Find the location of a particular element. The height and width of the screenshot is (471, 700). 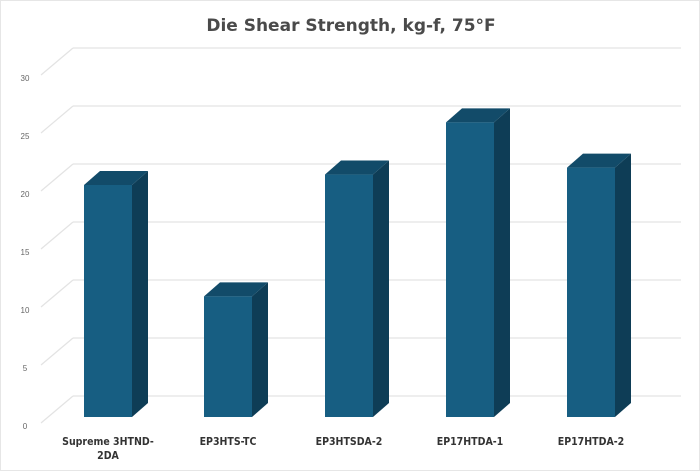

y-tick-label: 15 is located at coordinates (25, 252).